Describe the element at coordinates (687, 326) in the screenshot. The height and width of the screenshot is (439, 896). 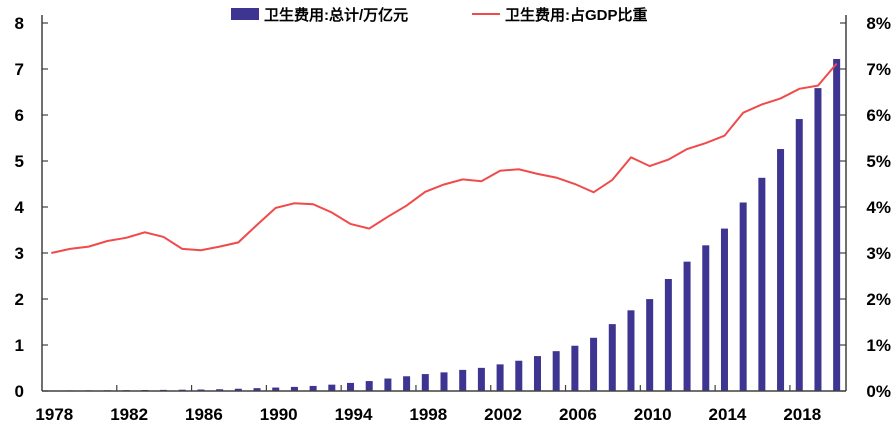
I see `bar-2012` at that location.